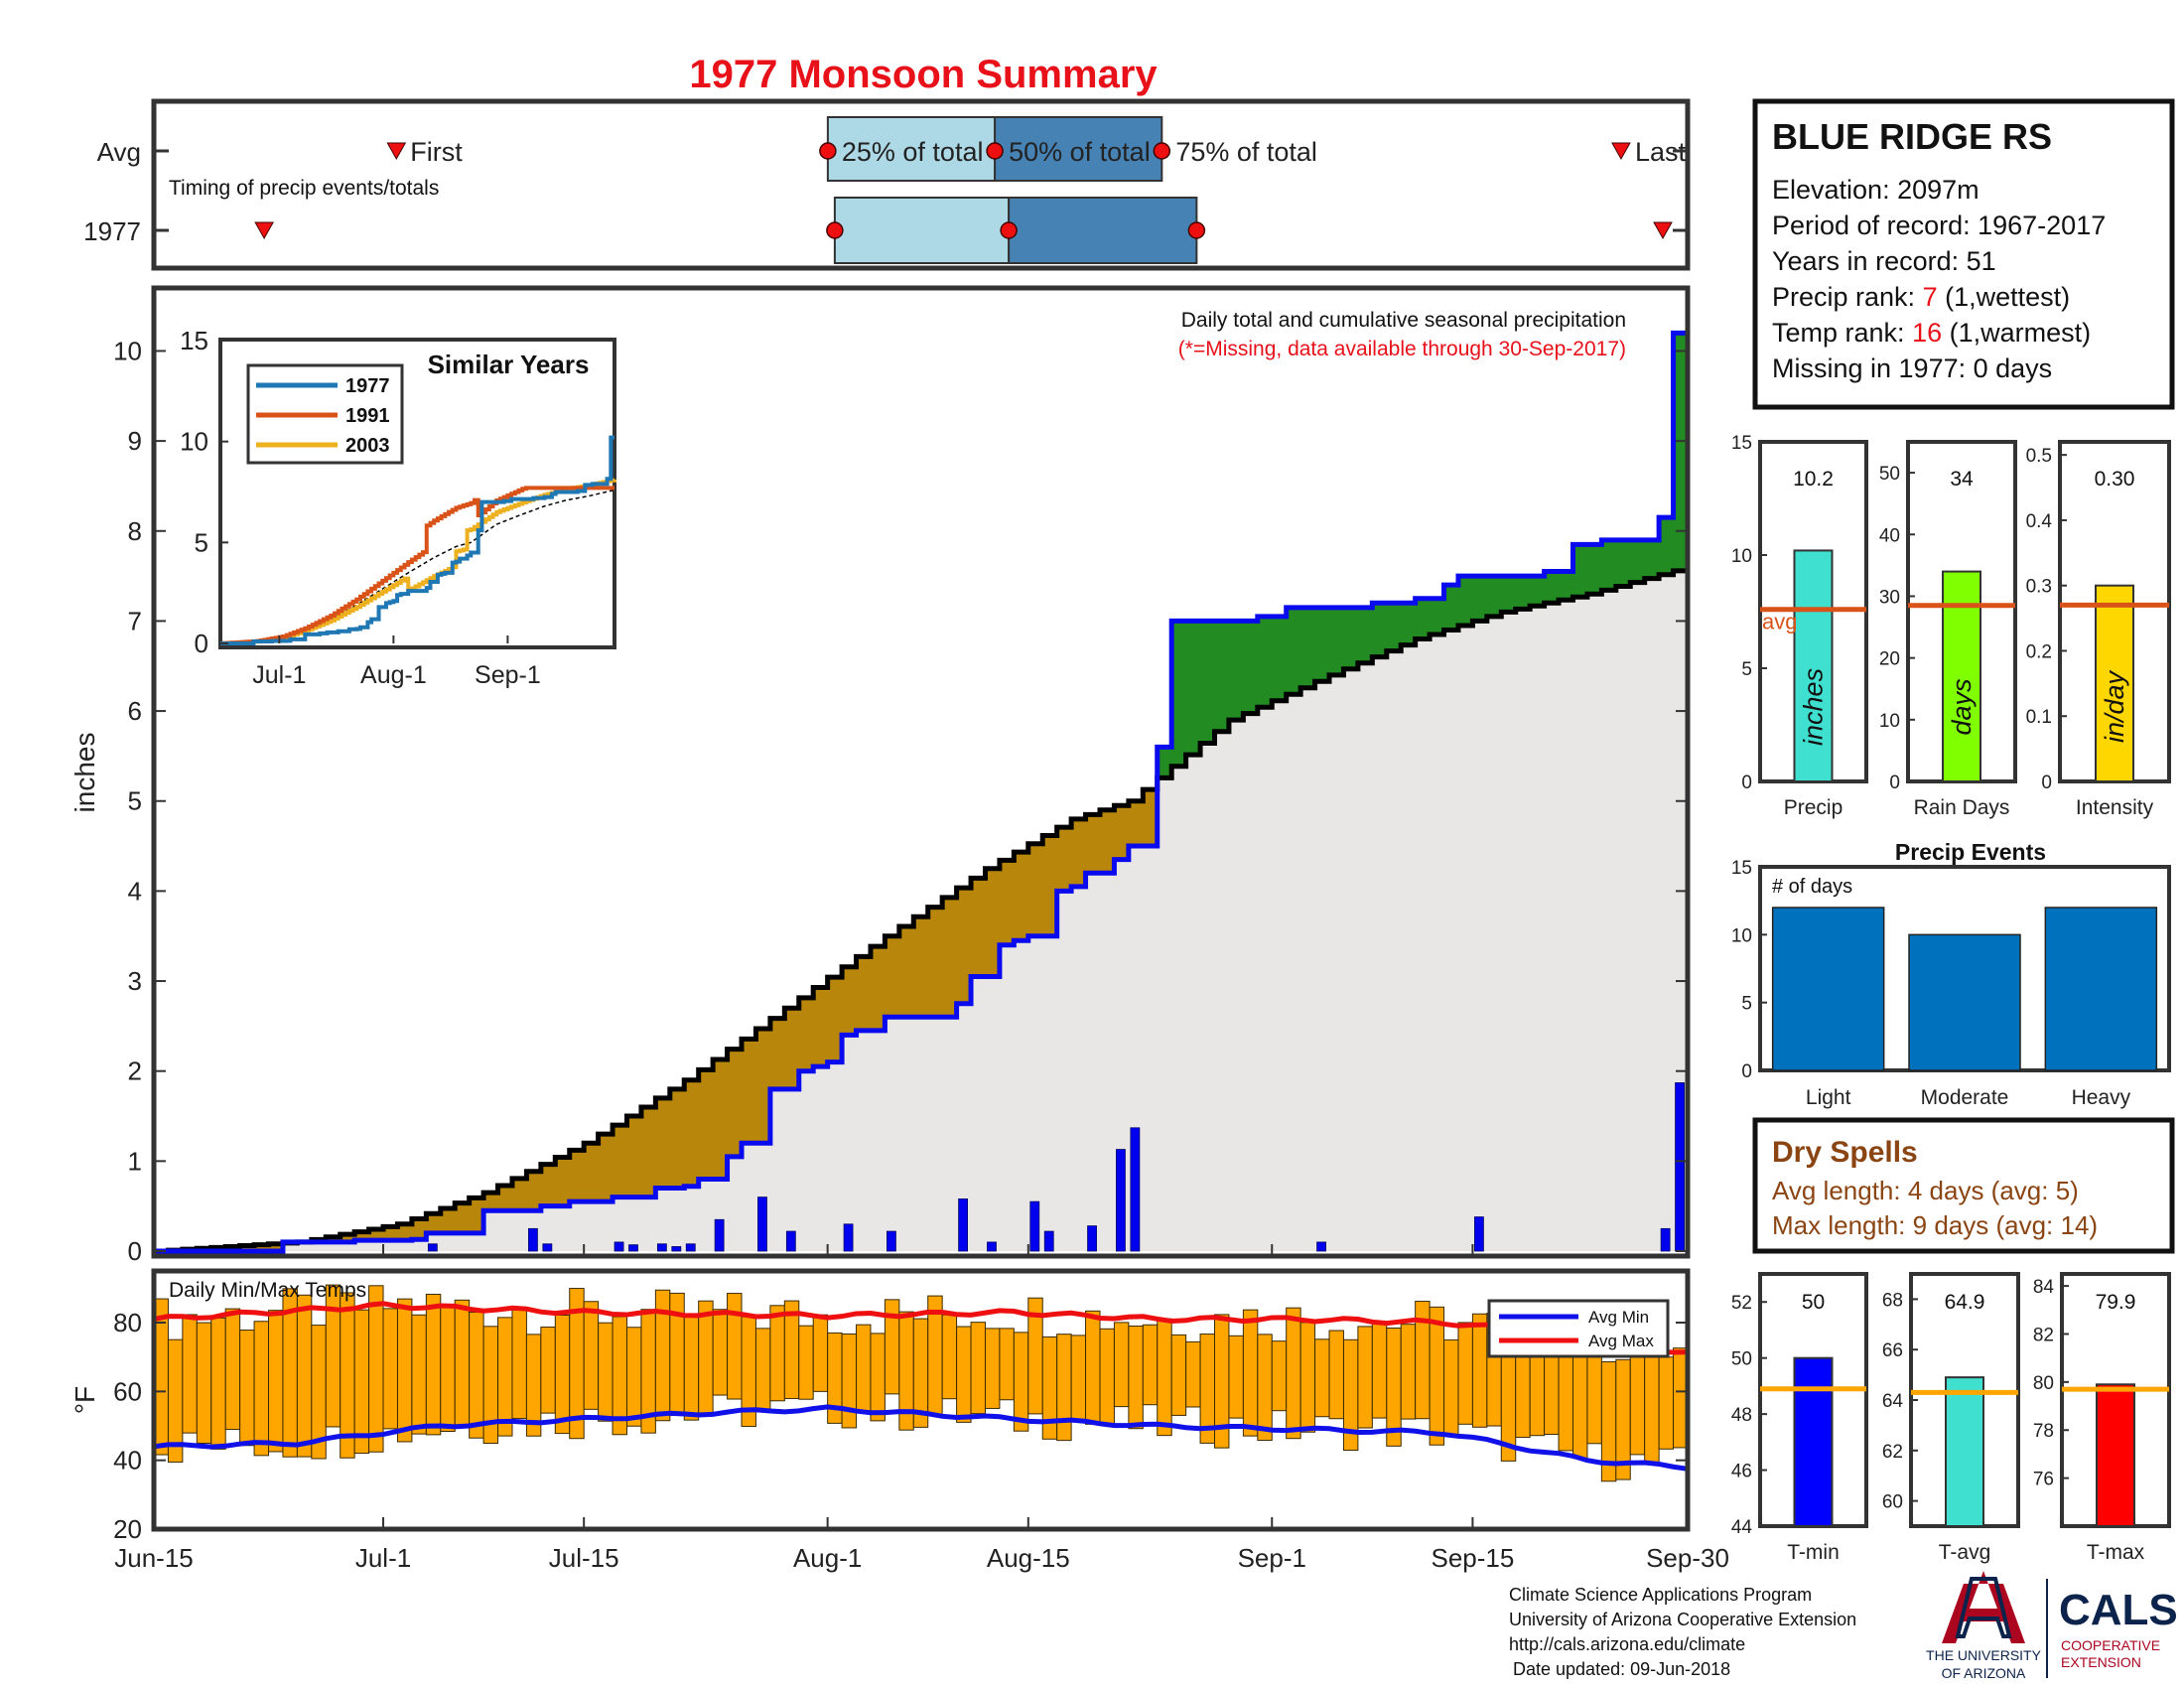  Describe the element at coordinates (2039, 651) in the screenshot. I see `intensity-tick-label: 0.2` at that location.